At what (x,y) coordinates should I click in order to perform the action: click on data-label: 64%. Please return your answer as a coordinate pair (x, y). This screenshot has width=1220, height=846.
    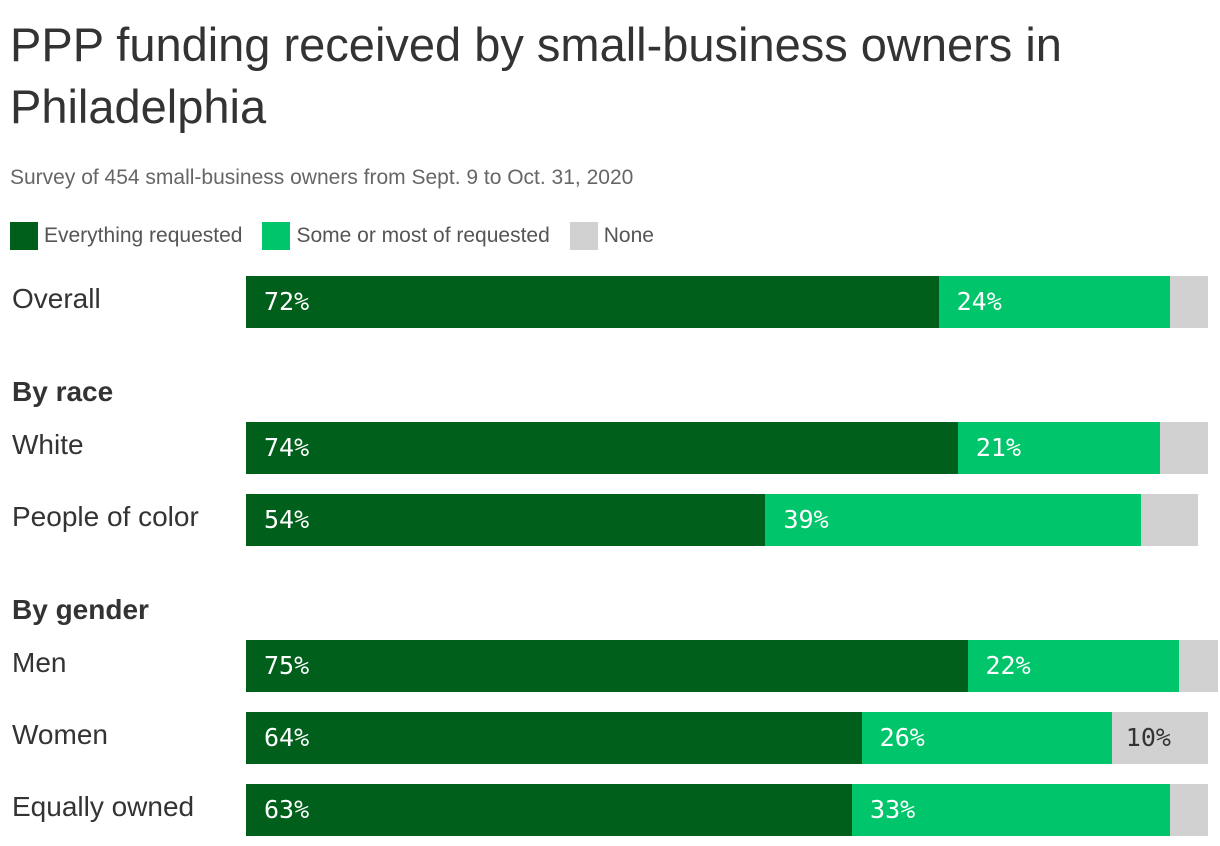
    Looking at the image, I should click on (287, 737).